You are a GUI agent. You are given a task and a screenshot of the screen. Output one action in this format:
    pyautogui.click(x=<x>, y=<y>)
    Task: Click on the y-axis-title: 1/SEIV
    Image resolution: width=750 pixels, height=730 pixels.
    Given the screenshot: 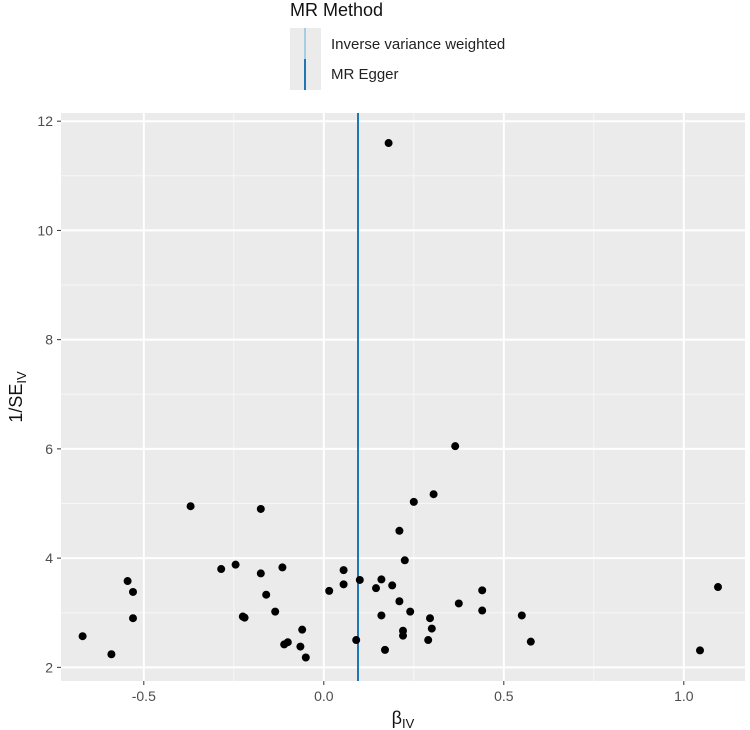 What is the action you would take?
    pyautogui.click(x=17, y=397)
    